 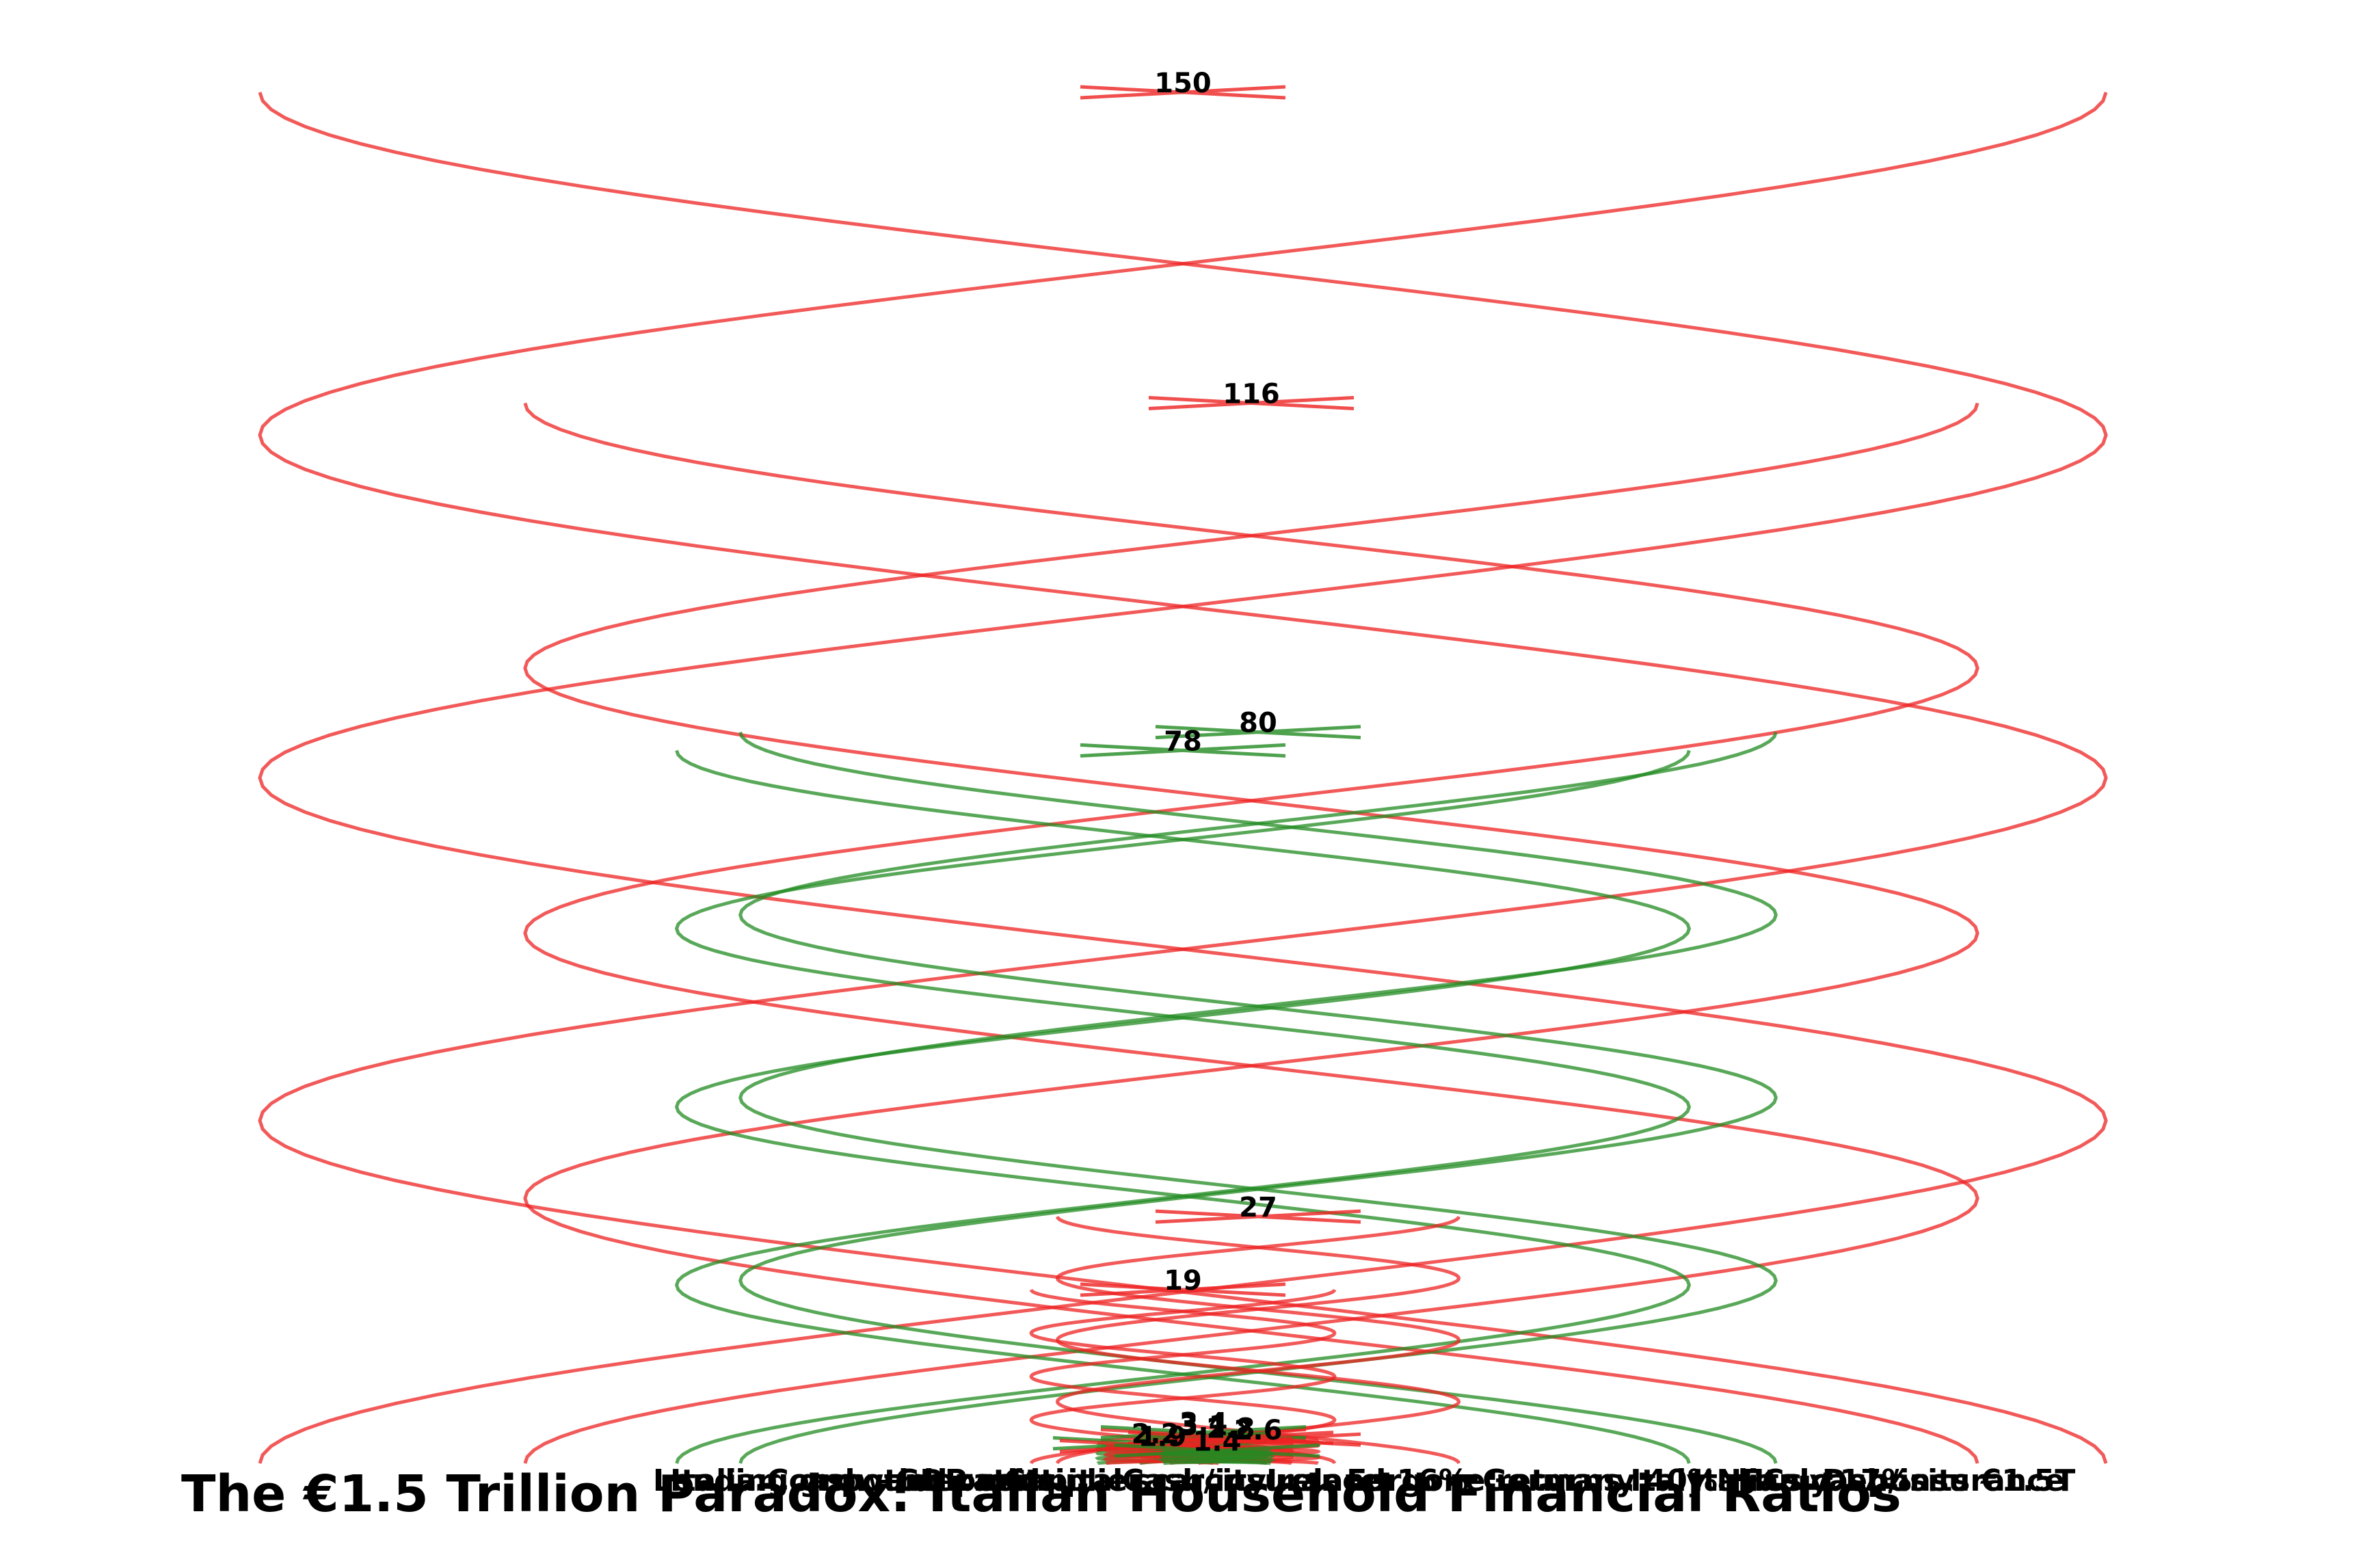 What do you see at coordinates (1207, 762) in the screenshot?
I see `value-label-layer: 150 116 80 78 27 19 3.1 2.63.42.2 2.8 1.9 1.4` at bounding box center [1207, 762].